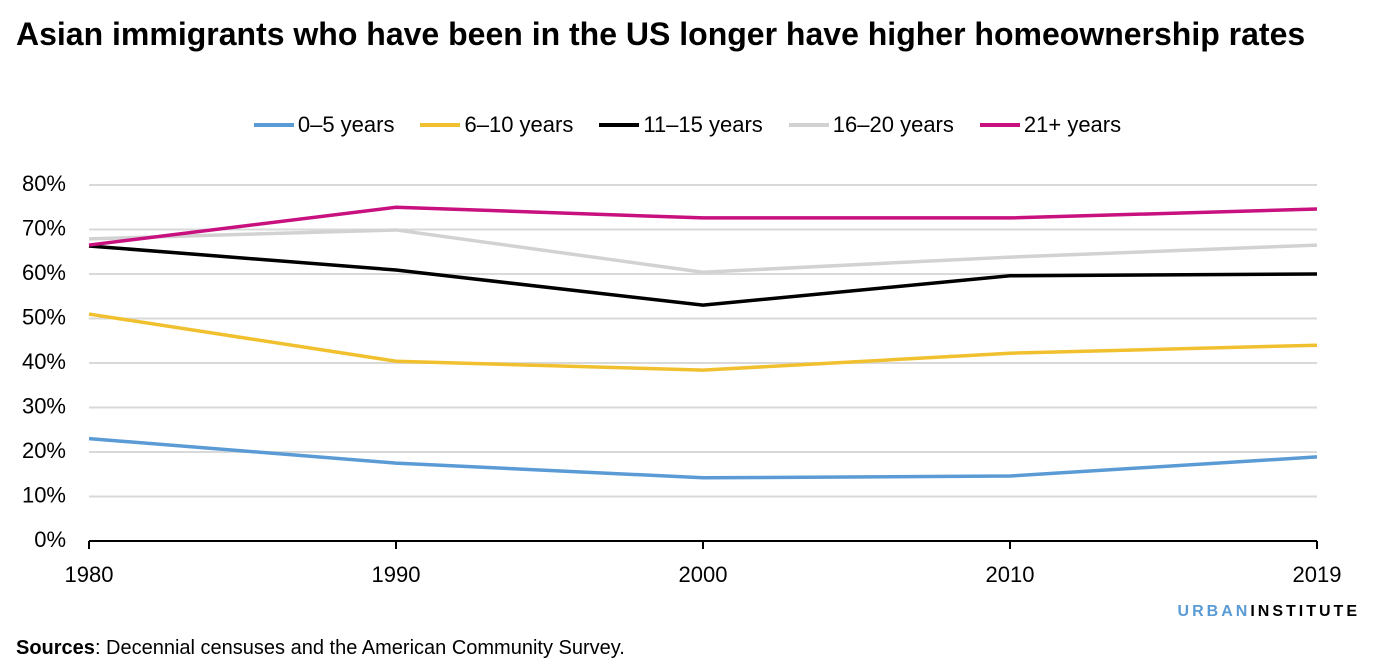 The image size is (1375, 670). What do you see at coordinates (50, 539) in the screenshot?
I see `y-tick-label: 0%` at bounding box center [50, 539].